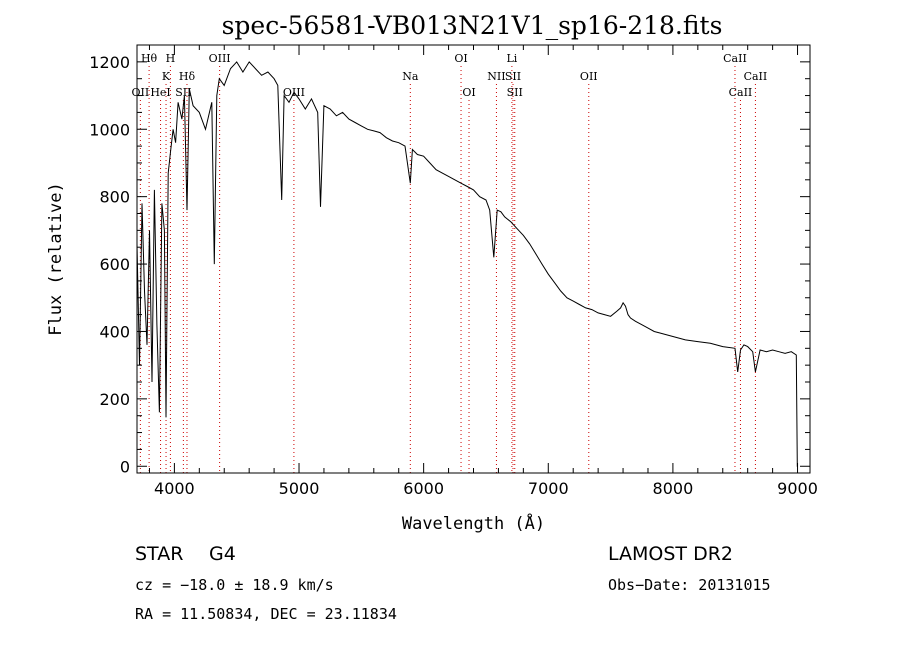 Image resolution: width=900 pixels, height=650 pixels. Describe the element at coordinates (114, 399) in the screenshot. I see `y-tick-label: 200` at that location.